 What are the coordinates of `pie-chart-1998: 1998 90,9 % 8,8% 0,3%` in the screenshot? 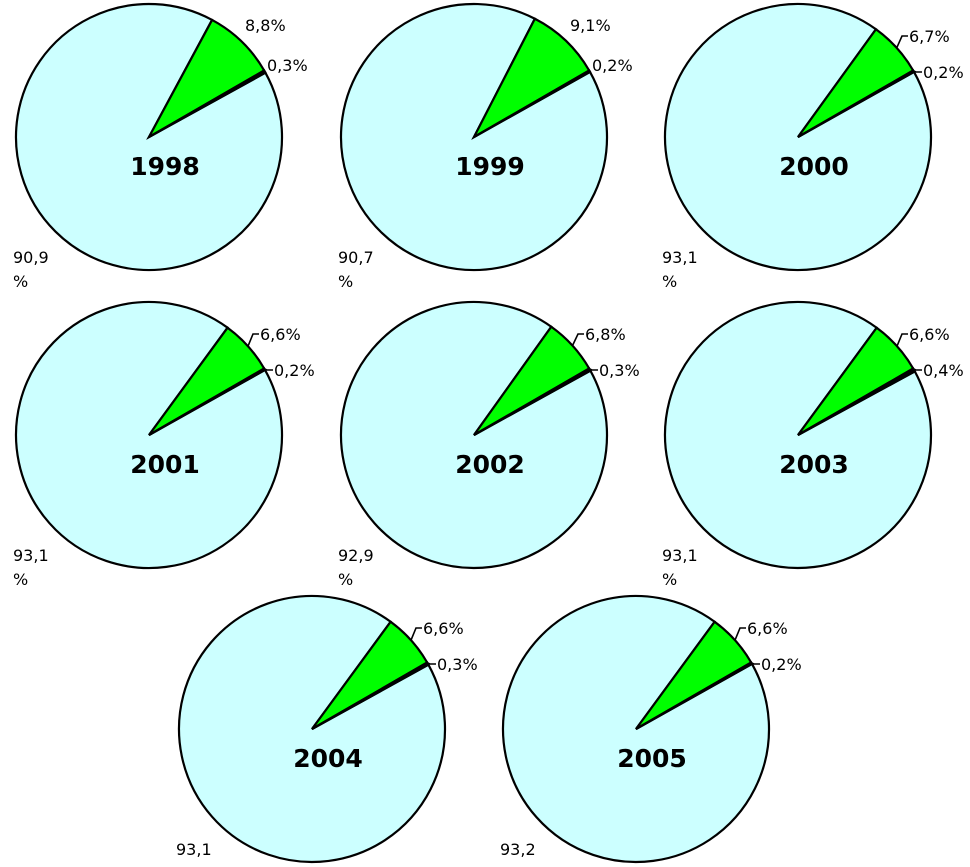 It's located at (160, 146).